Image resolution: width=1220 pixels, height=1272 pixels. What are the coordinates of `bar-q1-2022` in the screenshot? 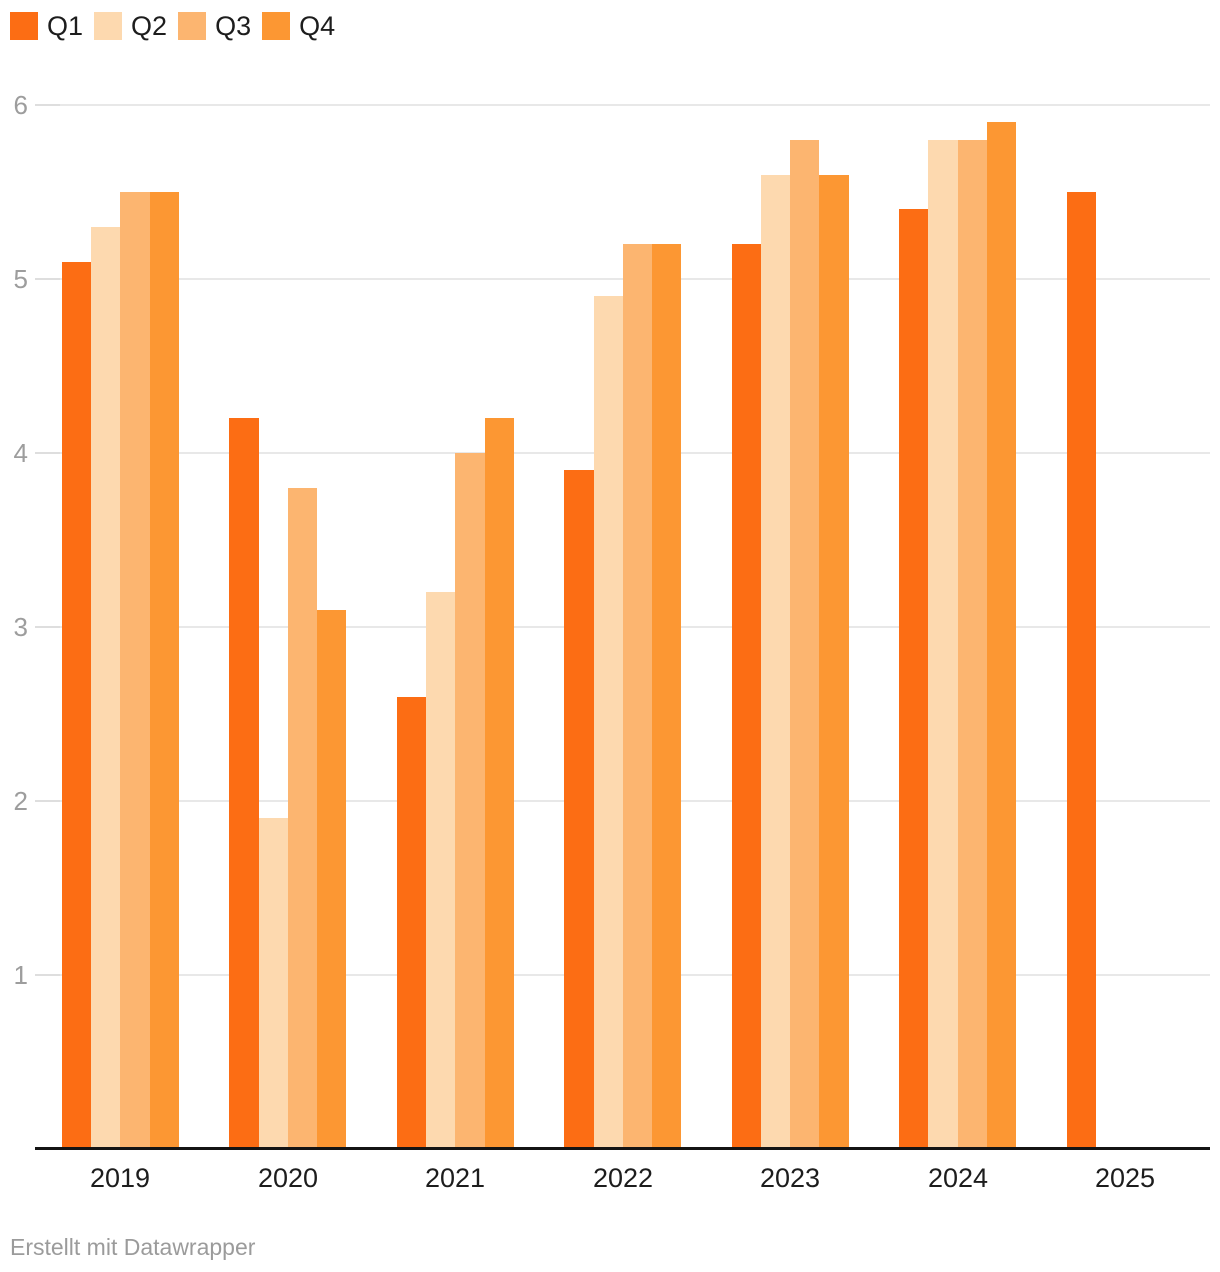 It's located at (579, 809).